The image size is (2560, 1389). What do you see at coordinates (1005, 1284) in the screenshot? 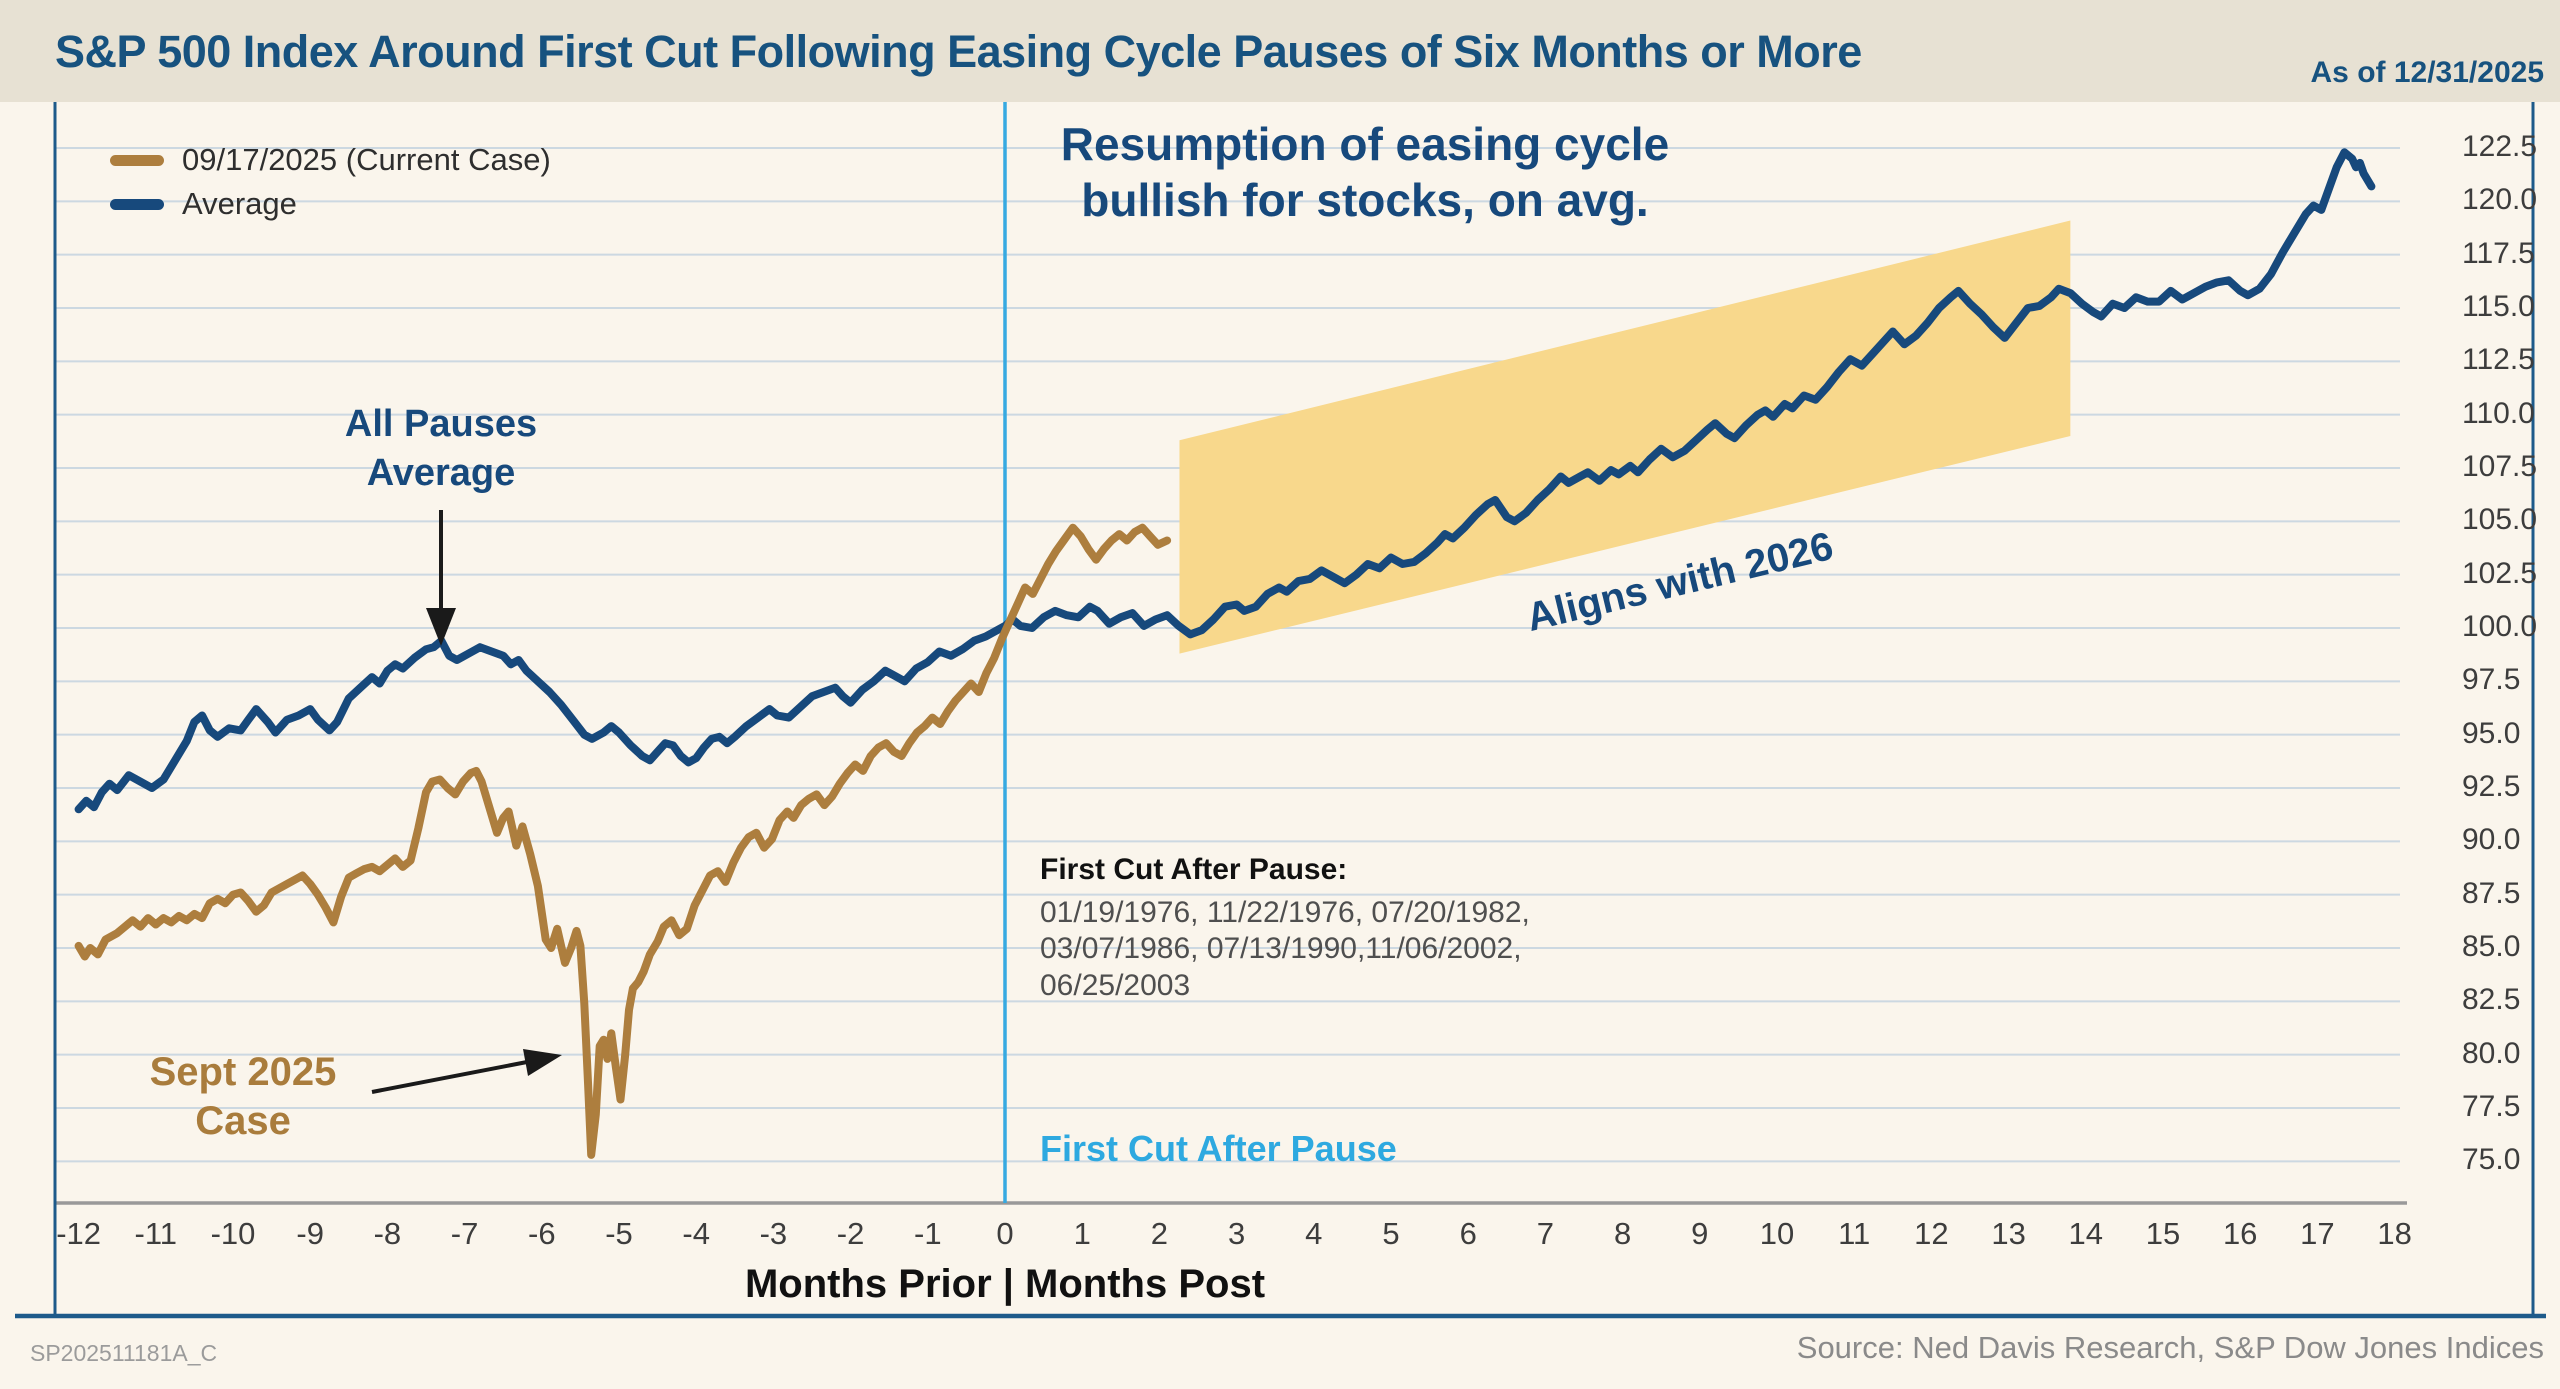
I see `x-axis-title: Months Prior | Months Post` at bounding box center [1005, 1284].